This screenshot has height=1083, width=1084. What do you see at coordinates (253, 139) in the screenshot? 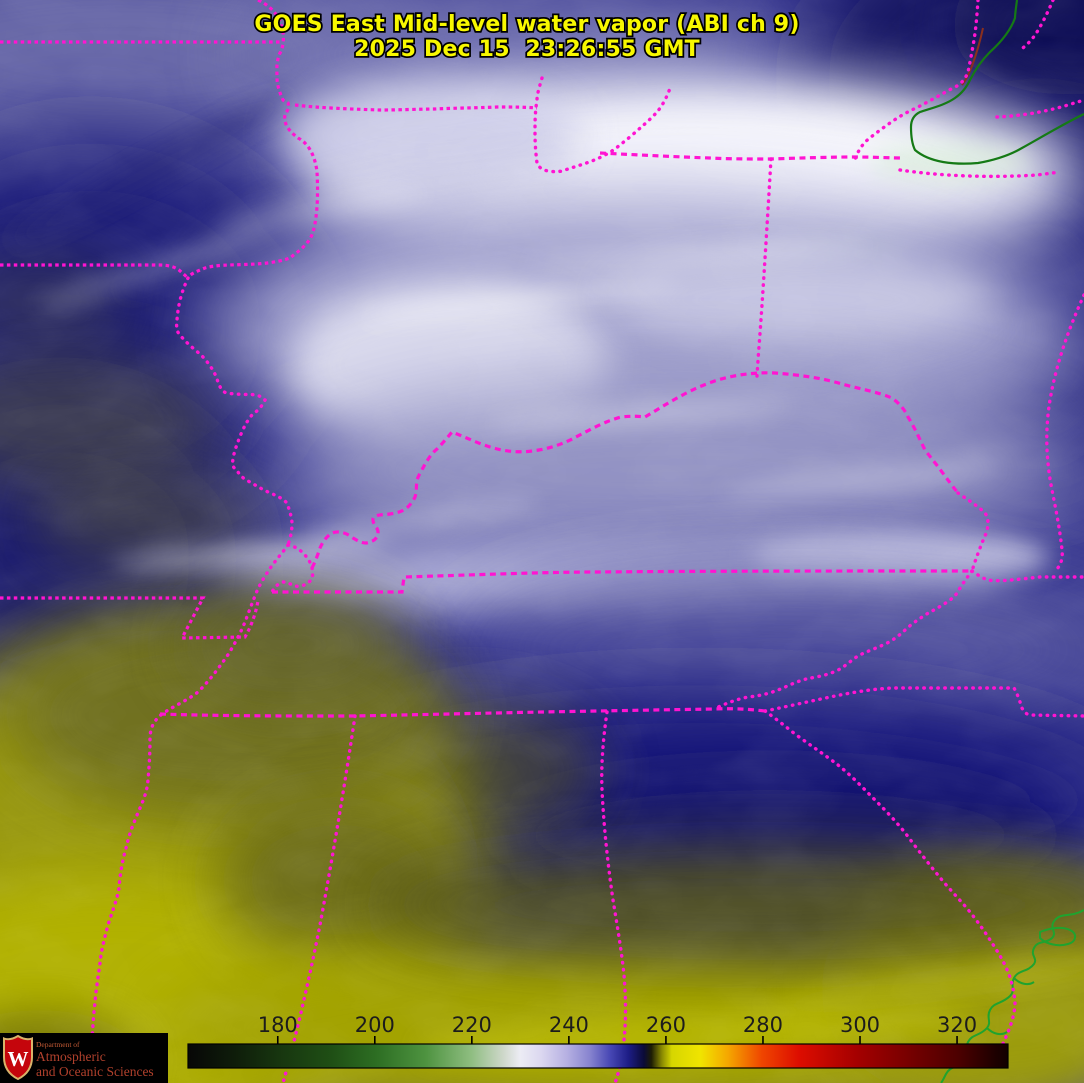
I see `border-mississippi-river-upper` at bounding box center [253, 139].